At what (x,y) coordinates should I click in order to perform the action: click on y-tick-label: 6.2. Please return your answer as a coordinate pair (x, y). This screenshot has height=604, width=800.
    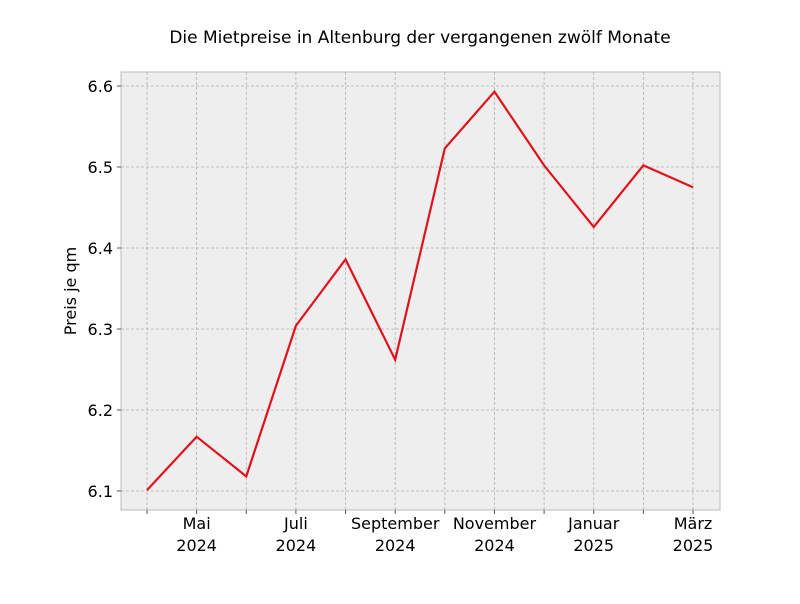
    Looking at the image, I should click on (100, 410).